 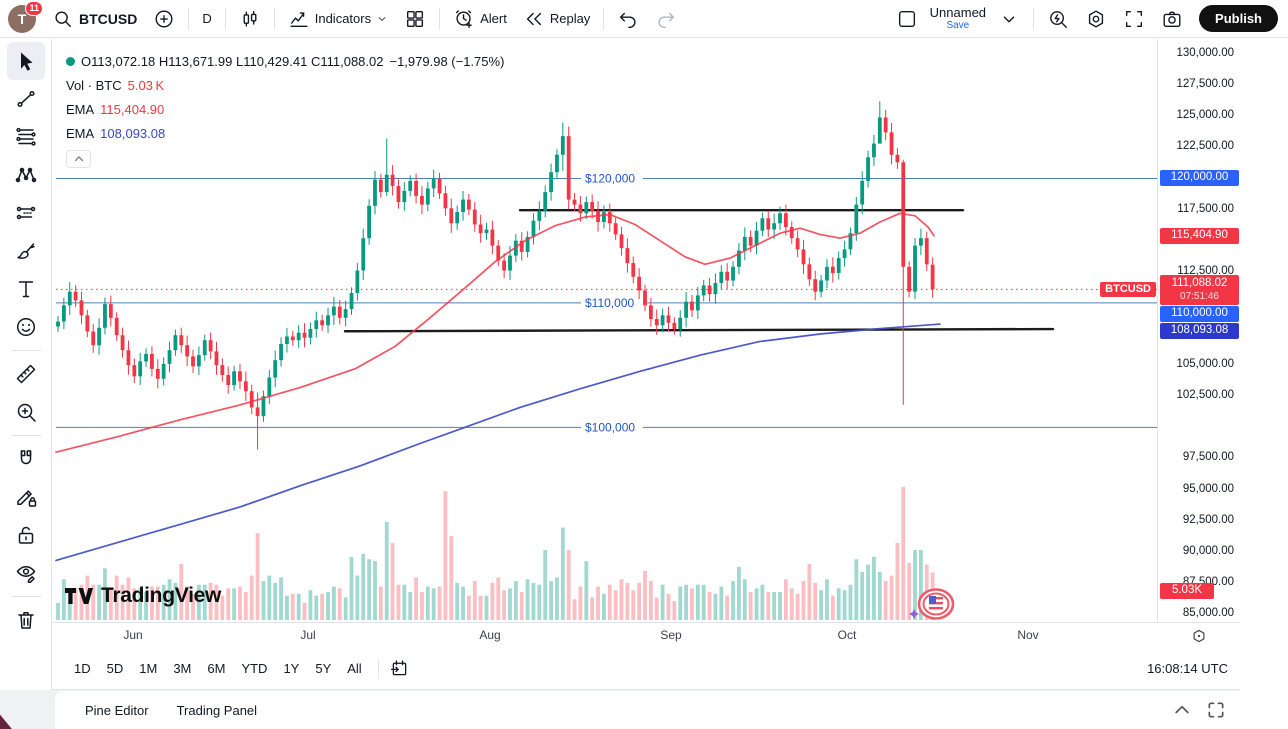 What do you see at coordinates (1205, 146) in the screenshot?
I see `price-tick: 122,500.00` at bounding box center [1205, 146].